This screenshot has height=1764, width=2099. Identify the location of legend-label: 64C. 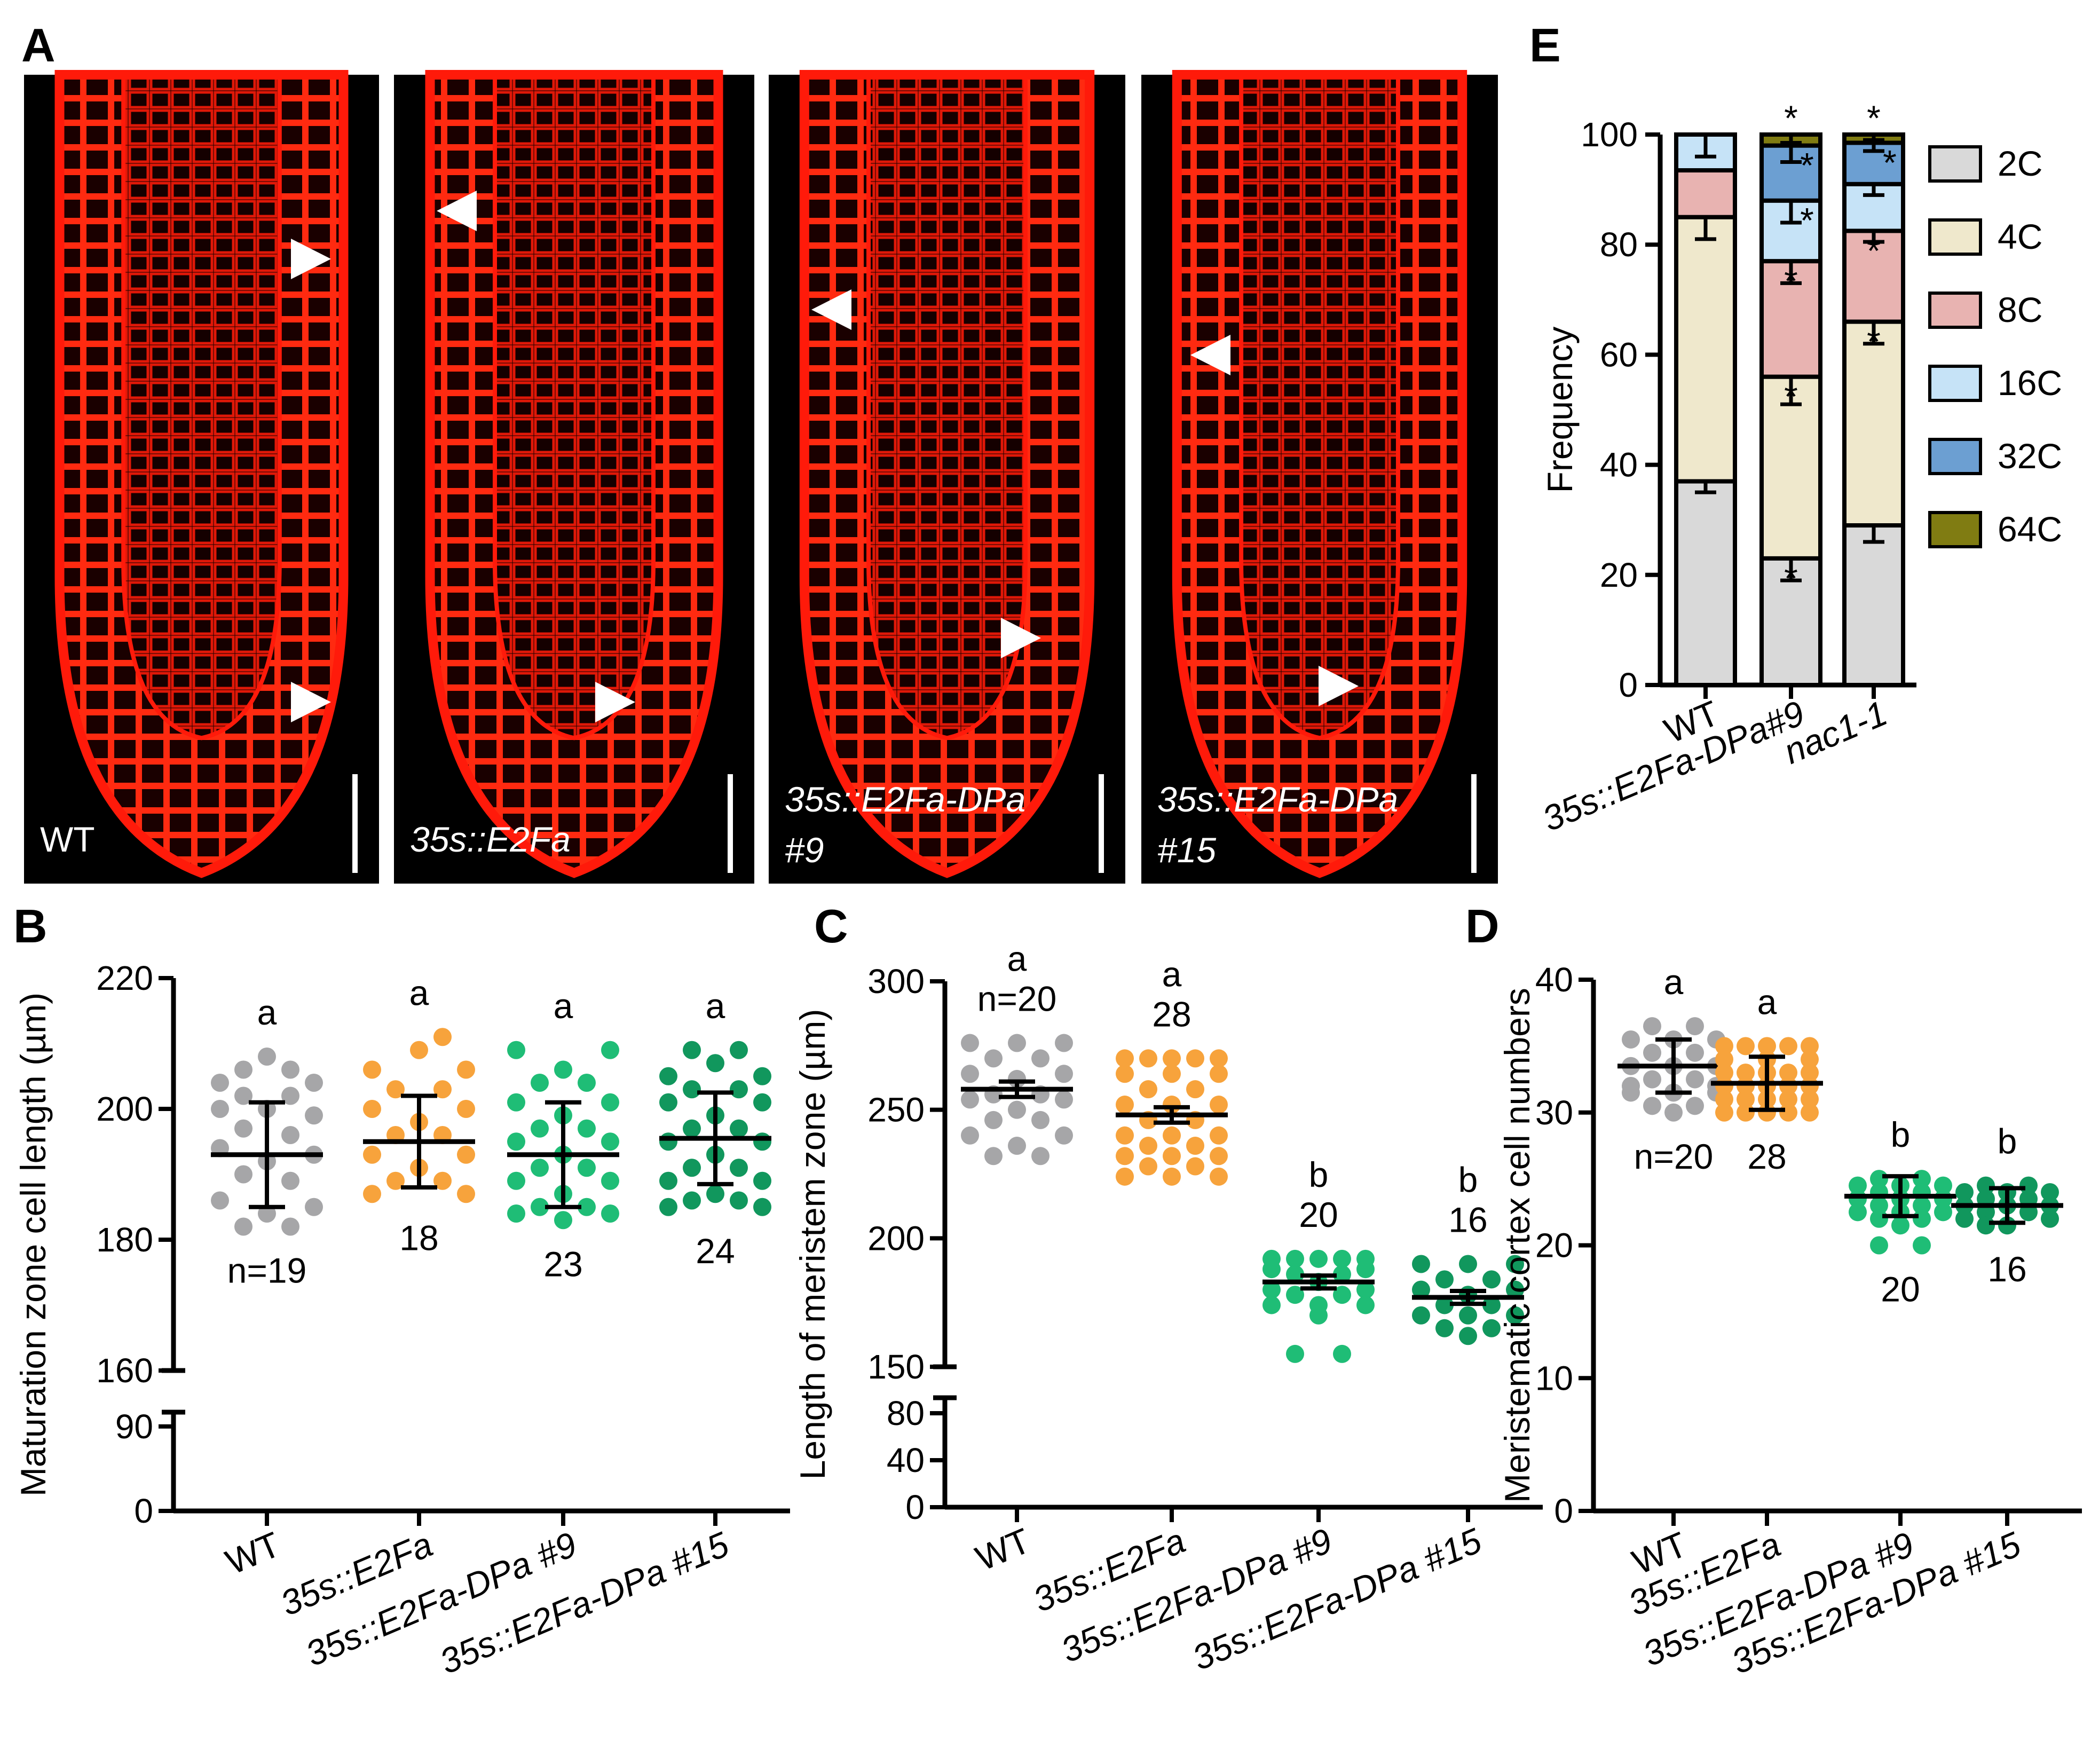
(2030, 529).